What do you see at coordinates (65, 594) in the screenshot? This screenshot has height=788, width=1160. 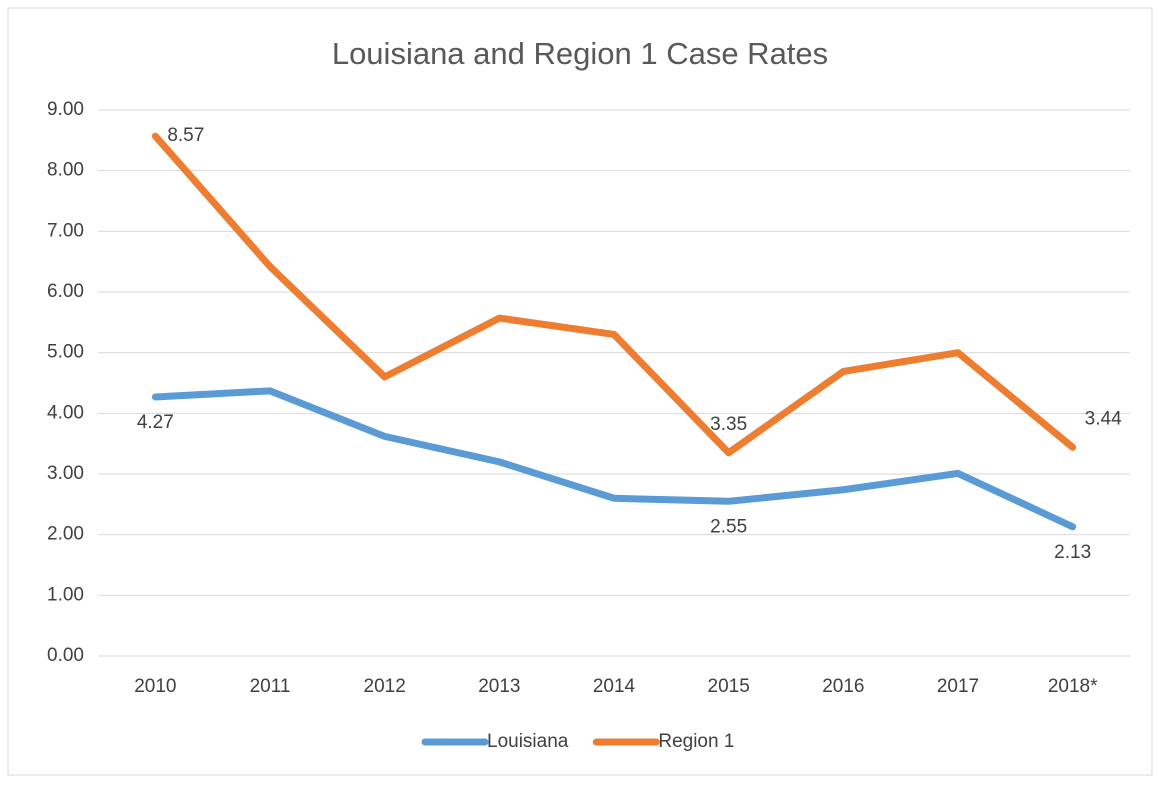 I see `y-tick-label: 1.00` at bounding box center [65, 594].